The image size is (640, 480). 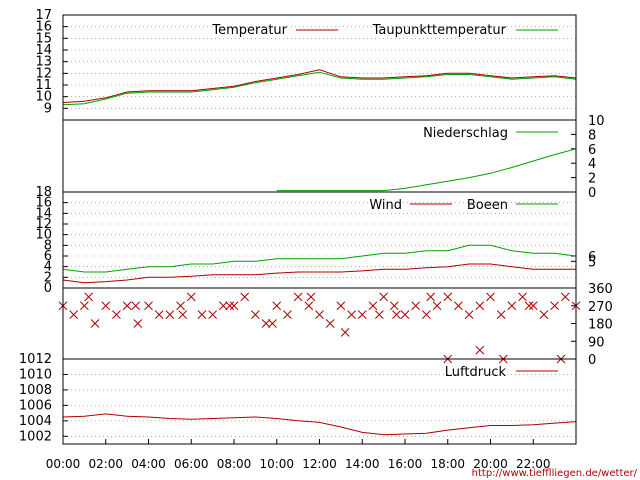 What do you see at coordinates (48, 245) in the screenshot?
I see `y-tick-label: 8` at bounding box center [48, 245].